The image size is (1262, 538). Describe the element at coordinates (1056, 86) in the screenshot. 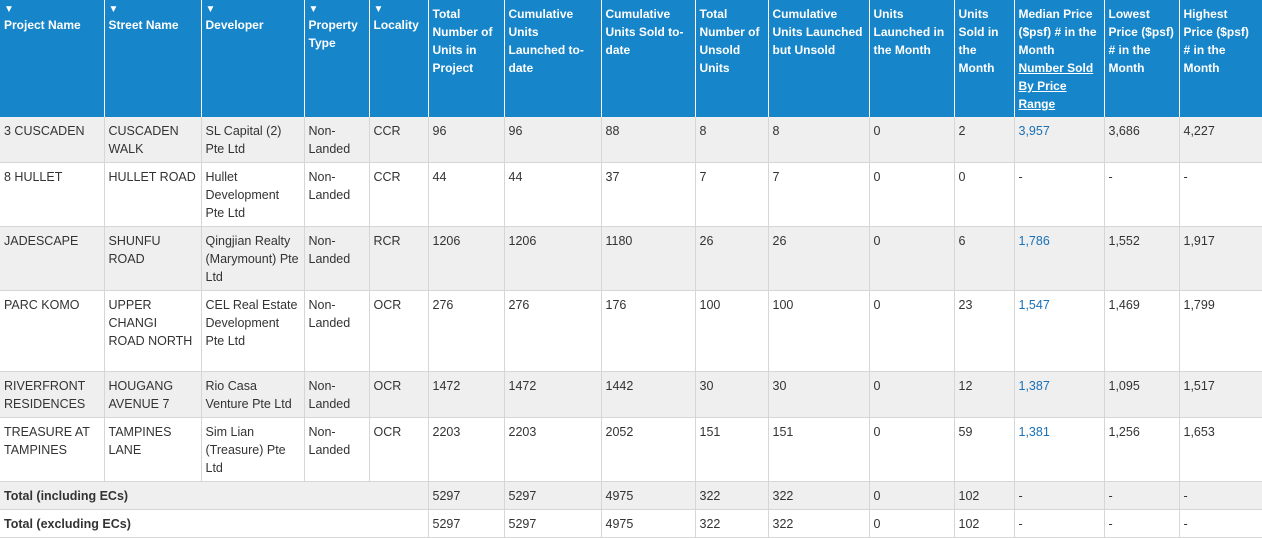

I see `price-range-link: Number Sold By Price Range` at that location.